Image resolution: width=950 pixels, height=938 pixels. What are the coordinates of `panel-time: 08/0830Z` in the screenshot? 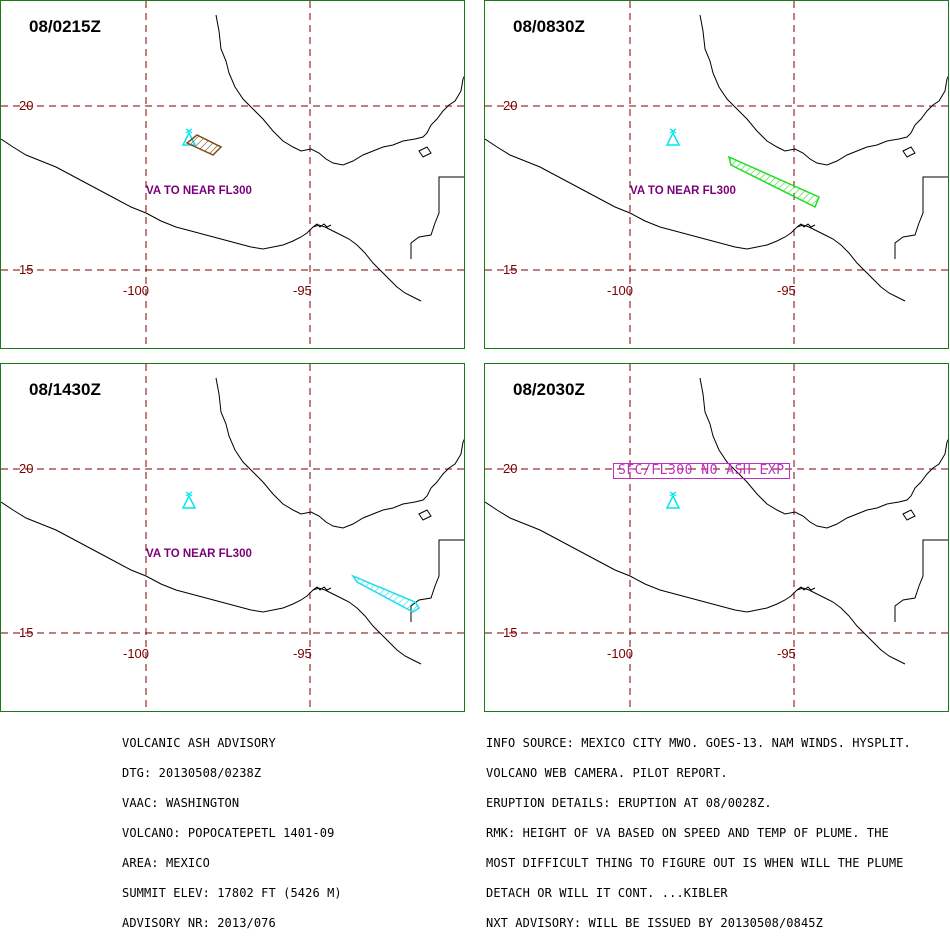 It's located at (549, 26).